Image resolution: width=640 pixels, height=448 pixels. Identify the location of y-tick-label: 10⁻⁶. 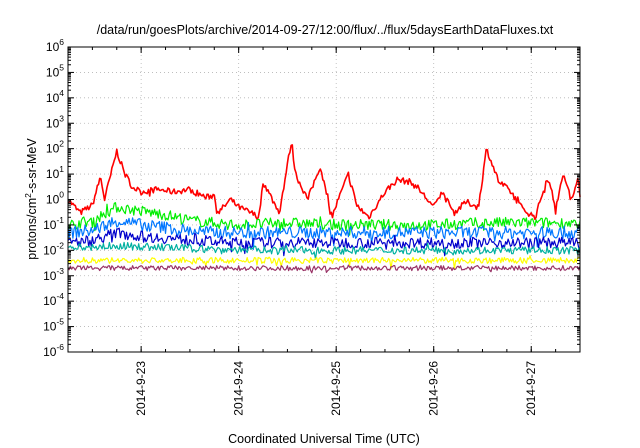
(53, 350).